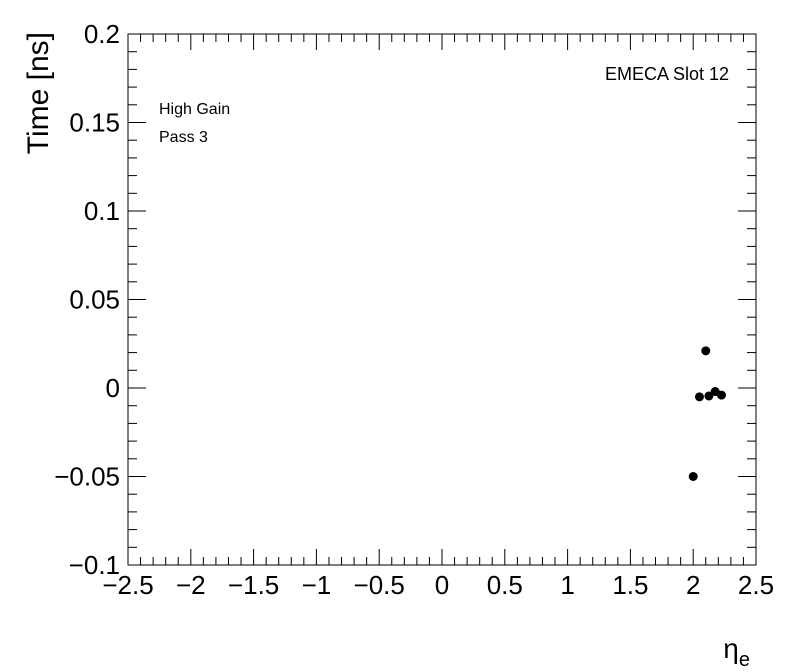 This screenshot has height=672, width=796. Describe the element at coordinates (102, 211) in the screenshot. I see `y-tick-label: 0.1` at that location.